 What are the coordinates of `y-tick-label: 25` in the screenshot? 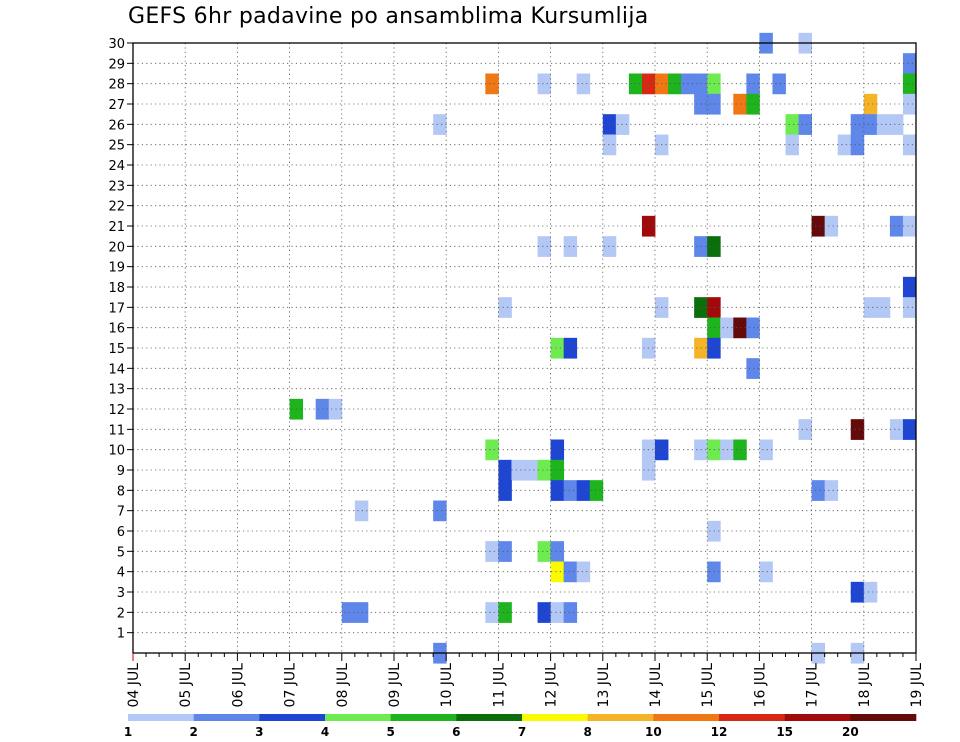 It's located at (116, 146).